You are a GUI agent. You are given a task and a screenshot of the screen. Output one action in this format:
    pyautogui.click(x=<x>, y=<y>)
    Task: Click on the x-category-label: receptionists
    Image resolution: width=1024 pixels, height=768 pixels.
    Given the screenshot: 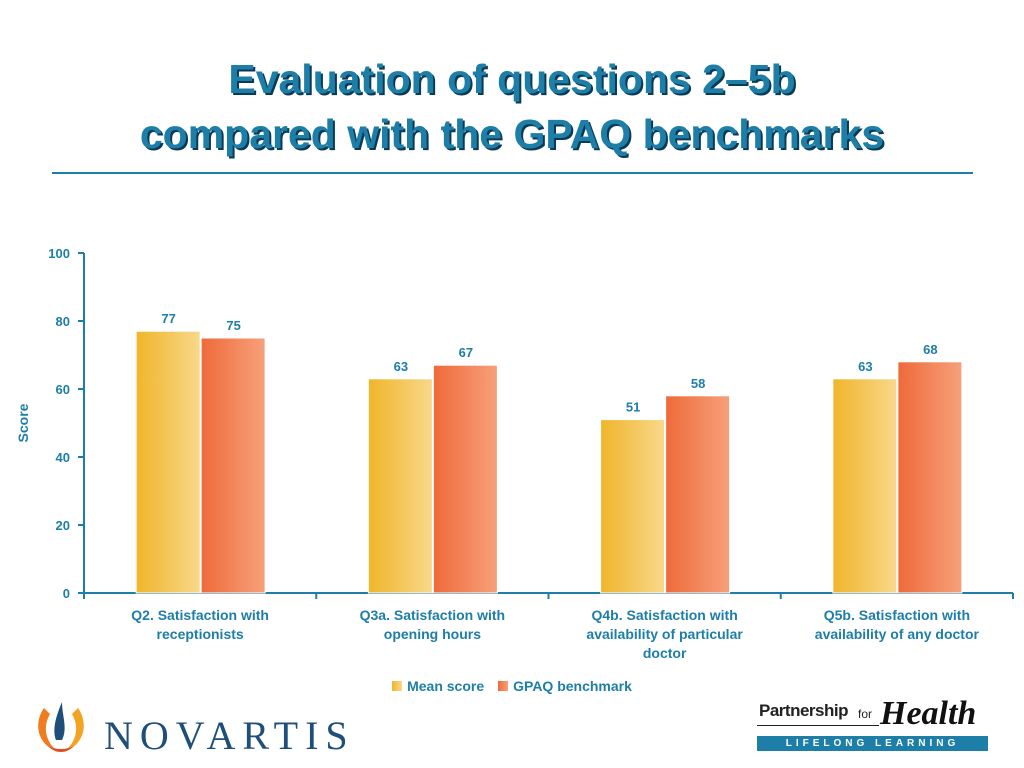 What is the action you would take?
    pyautogui.click(x=200, y=634)
    